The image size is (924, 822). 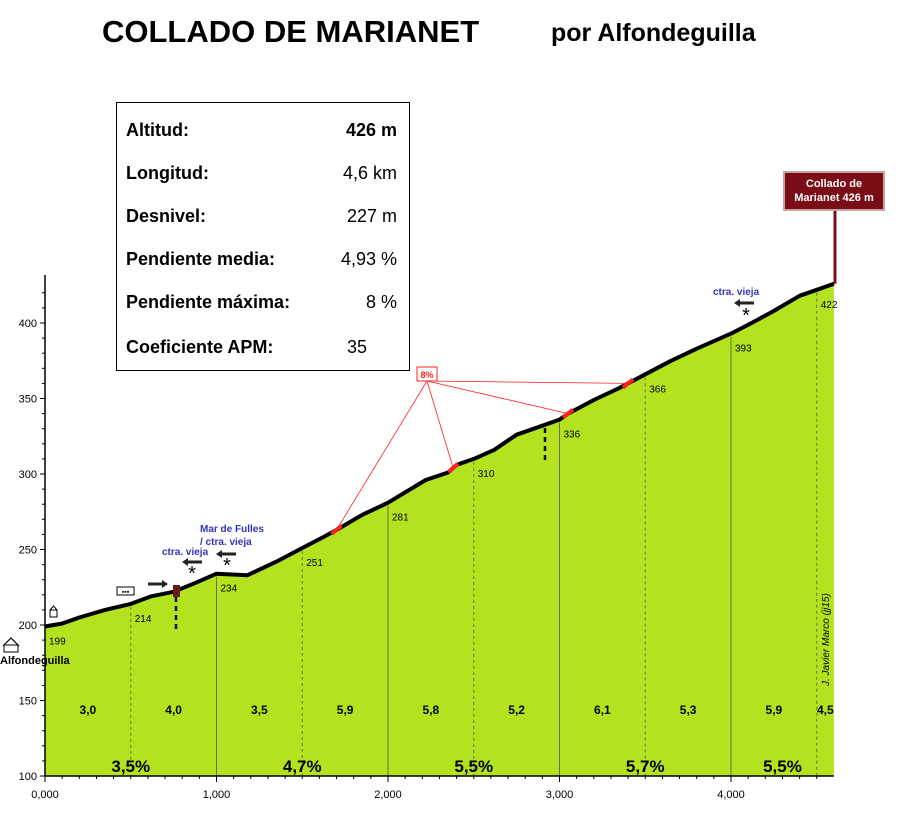 What do you see at coordinates (157, 130) in the screenshot?
I see `stat-label: Altitud:` at bounding box center [157, 130].